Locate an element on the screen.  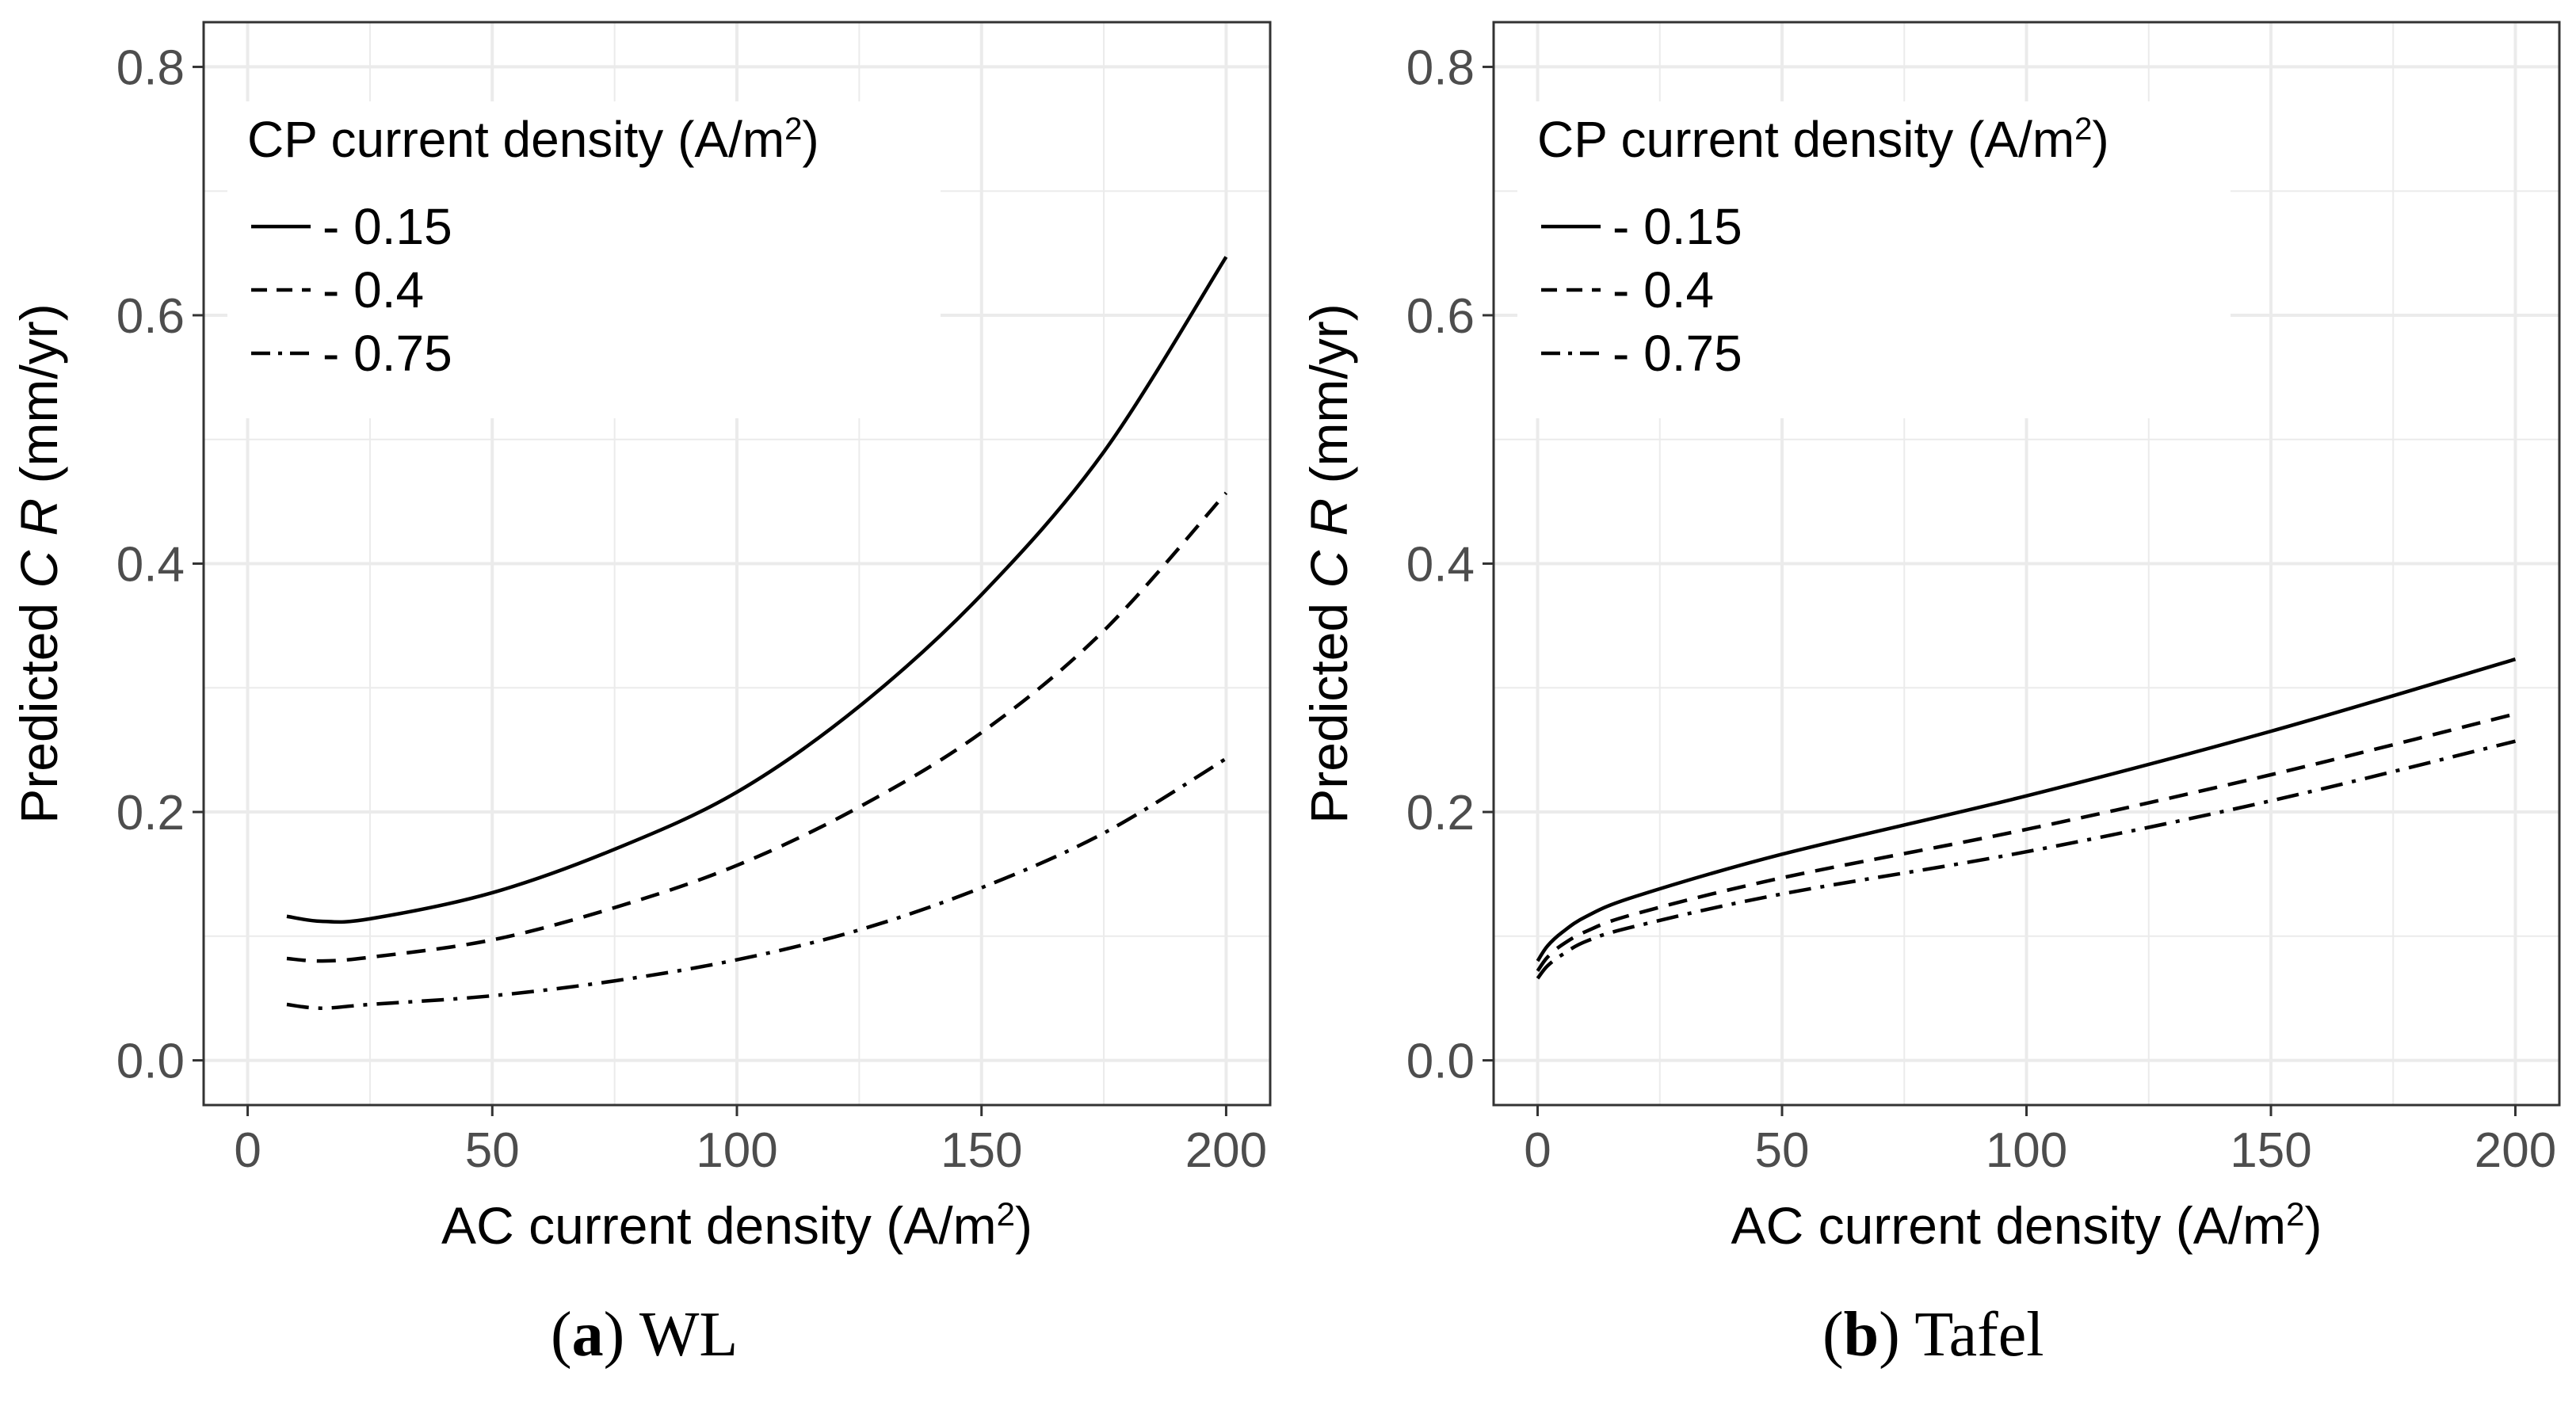
caption-a-letter: a is located at coordinates (587, 1335).